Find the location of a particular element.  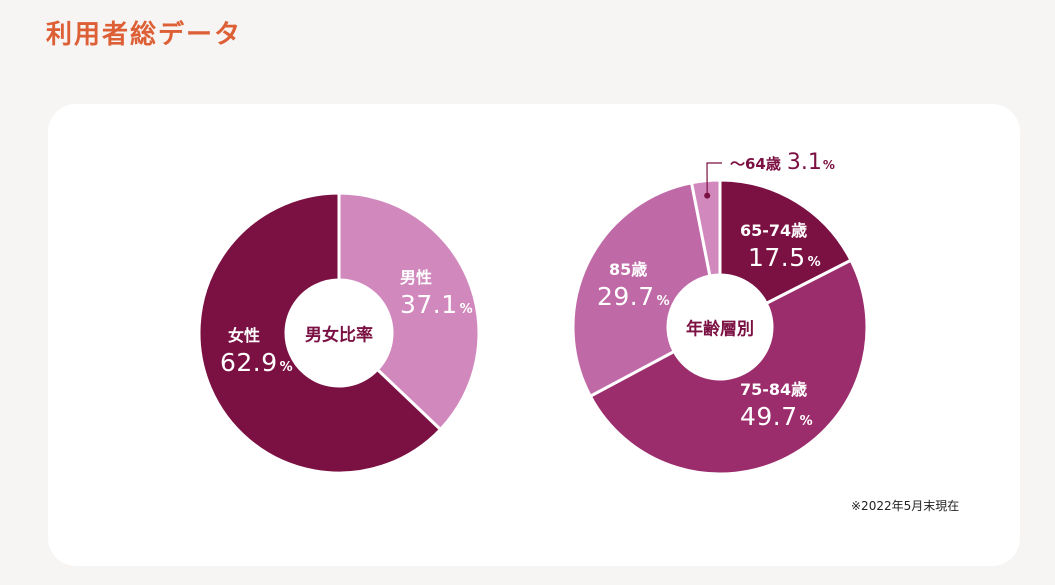

age-85-label: 85歳 29.7% is located at coordinates (633, 285).